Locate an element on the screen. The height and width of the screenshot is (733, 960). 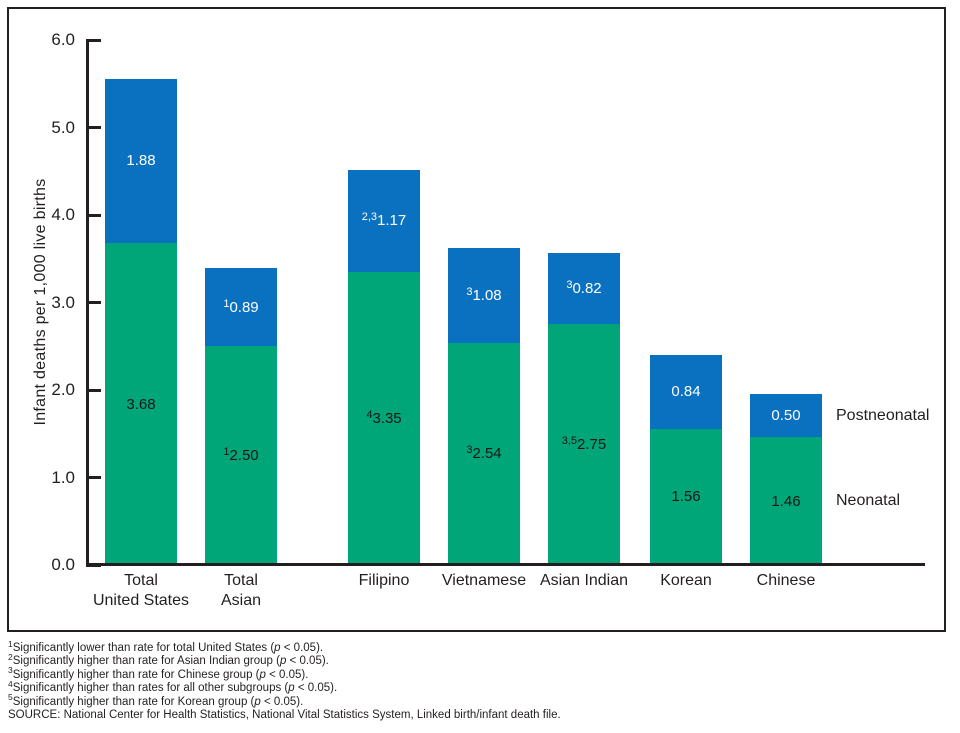
bar-value-postneonatal: 10.89 is located at coordinates (241, 306).